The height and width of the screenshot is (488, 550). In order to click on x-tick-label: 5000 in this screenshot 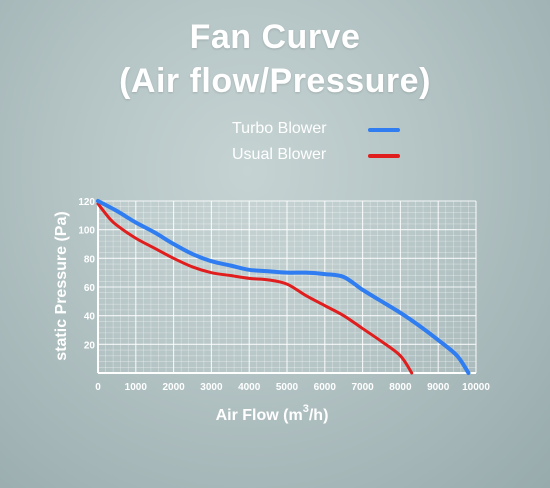, I will do `click(287, 387)`.